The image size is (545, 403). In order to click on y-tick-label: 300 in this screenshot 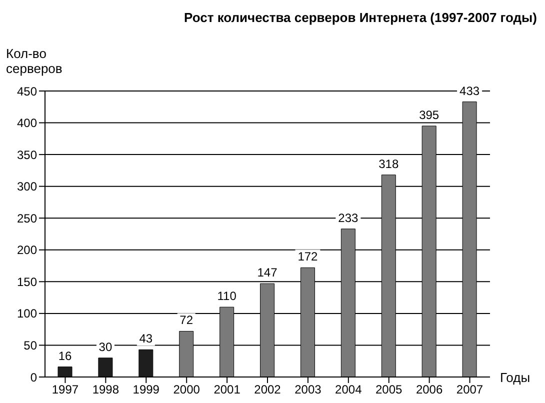, I will do `click(27, 187)`.